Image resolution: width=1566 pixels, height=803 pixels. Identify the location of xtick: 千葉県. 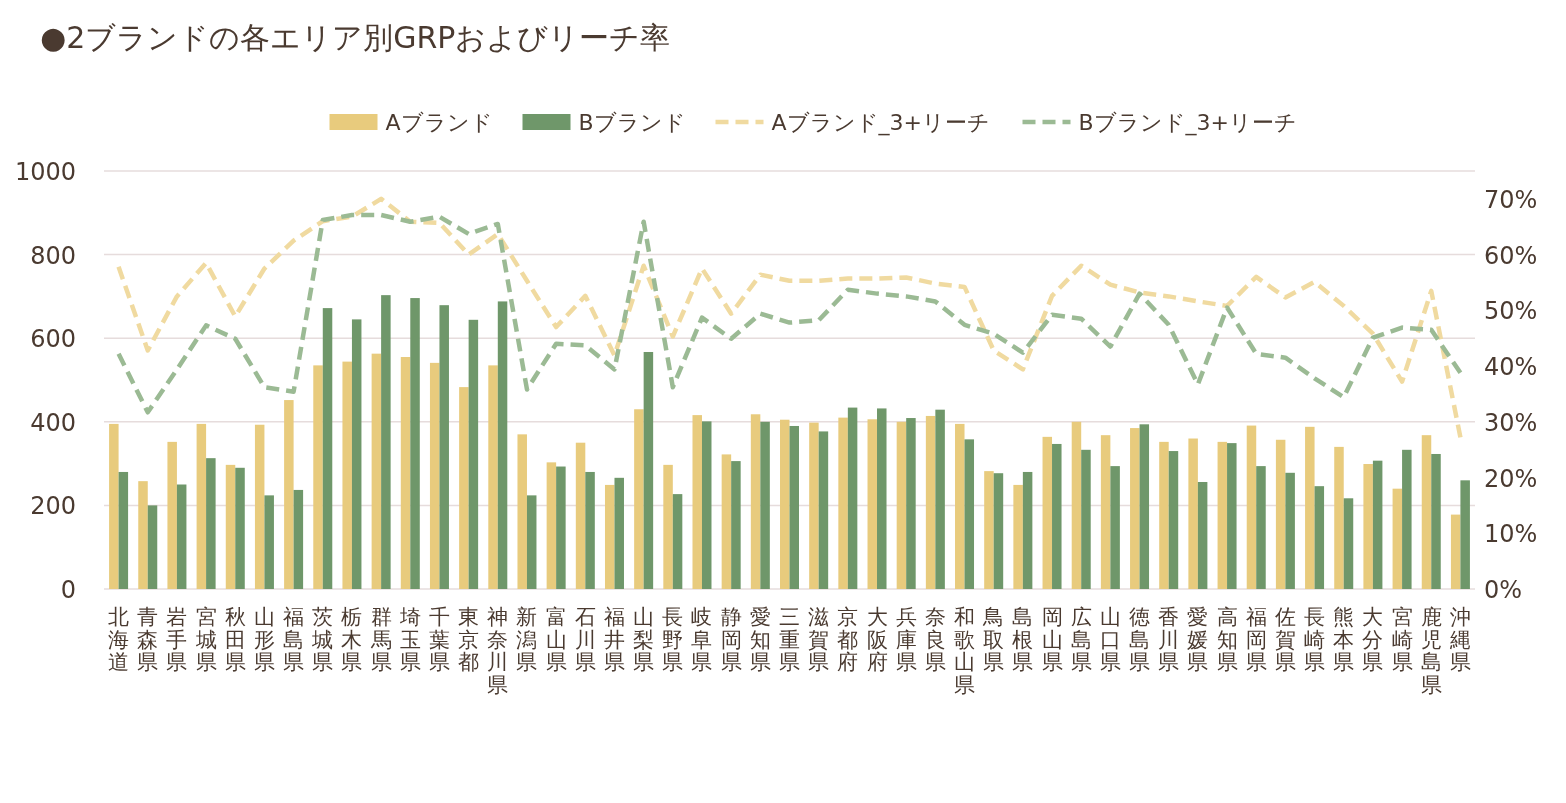
(439, 639).